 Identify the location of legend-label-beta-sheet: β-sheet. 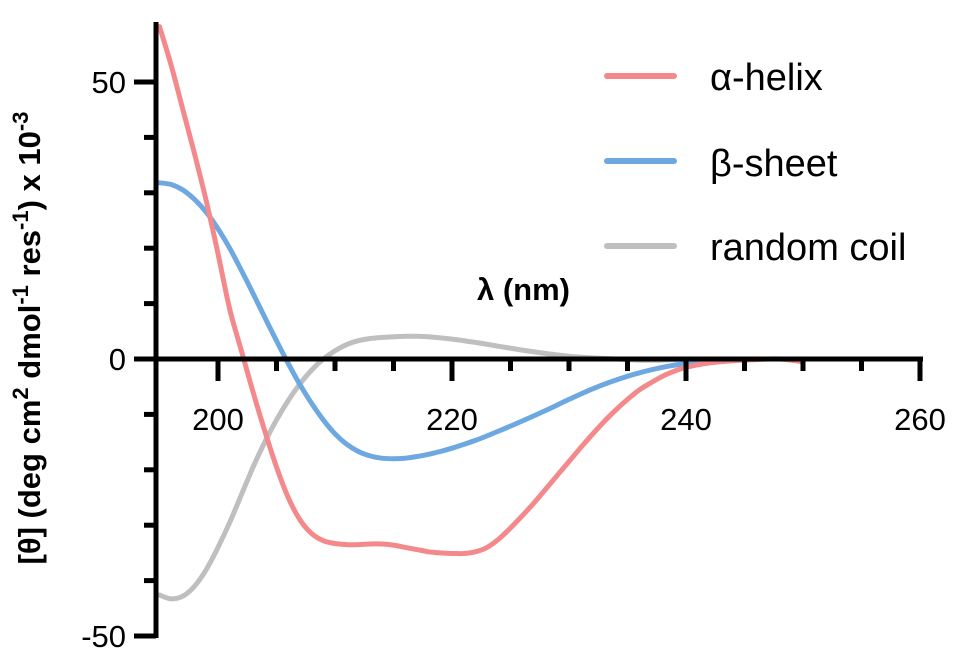
(774, 164).